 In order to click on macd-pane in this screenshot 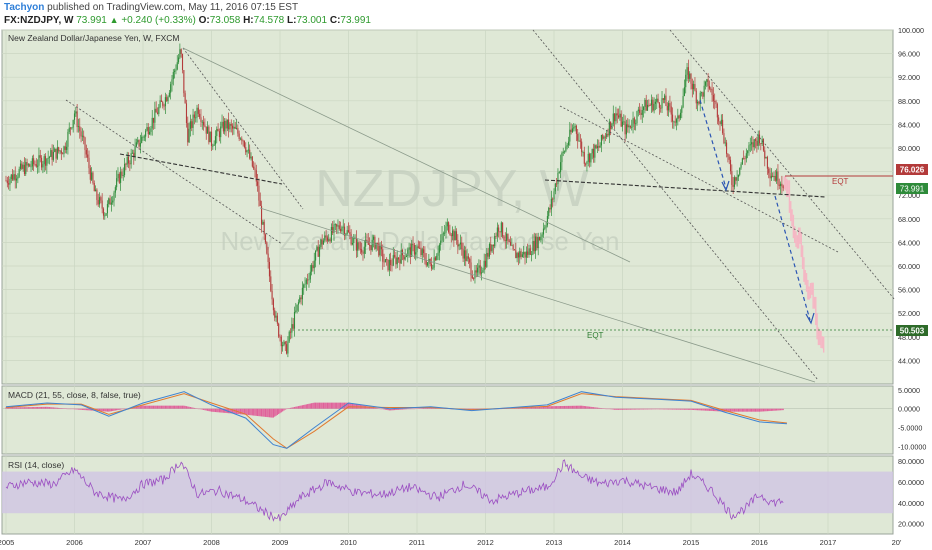, I will do `click(447, 420)`.